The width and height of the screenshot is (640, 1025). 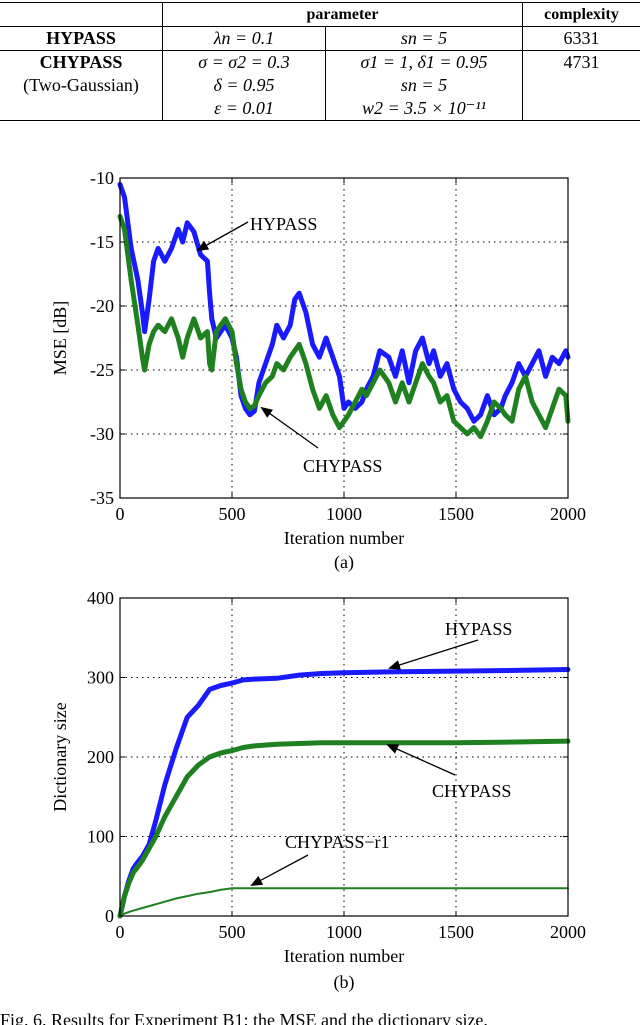 I want to click on parameter-cell: sn = 5, so click(x=424, y=38).